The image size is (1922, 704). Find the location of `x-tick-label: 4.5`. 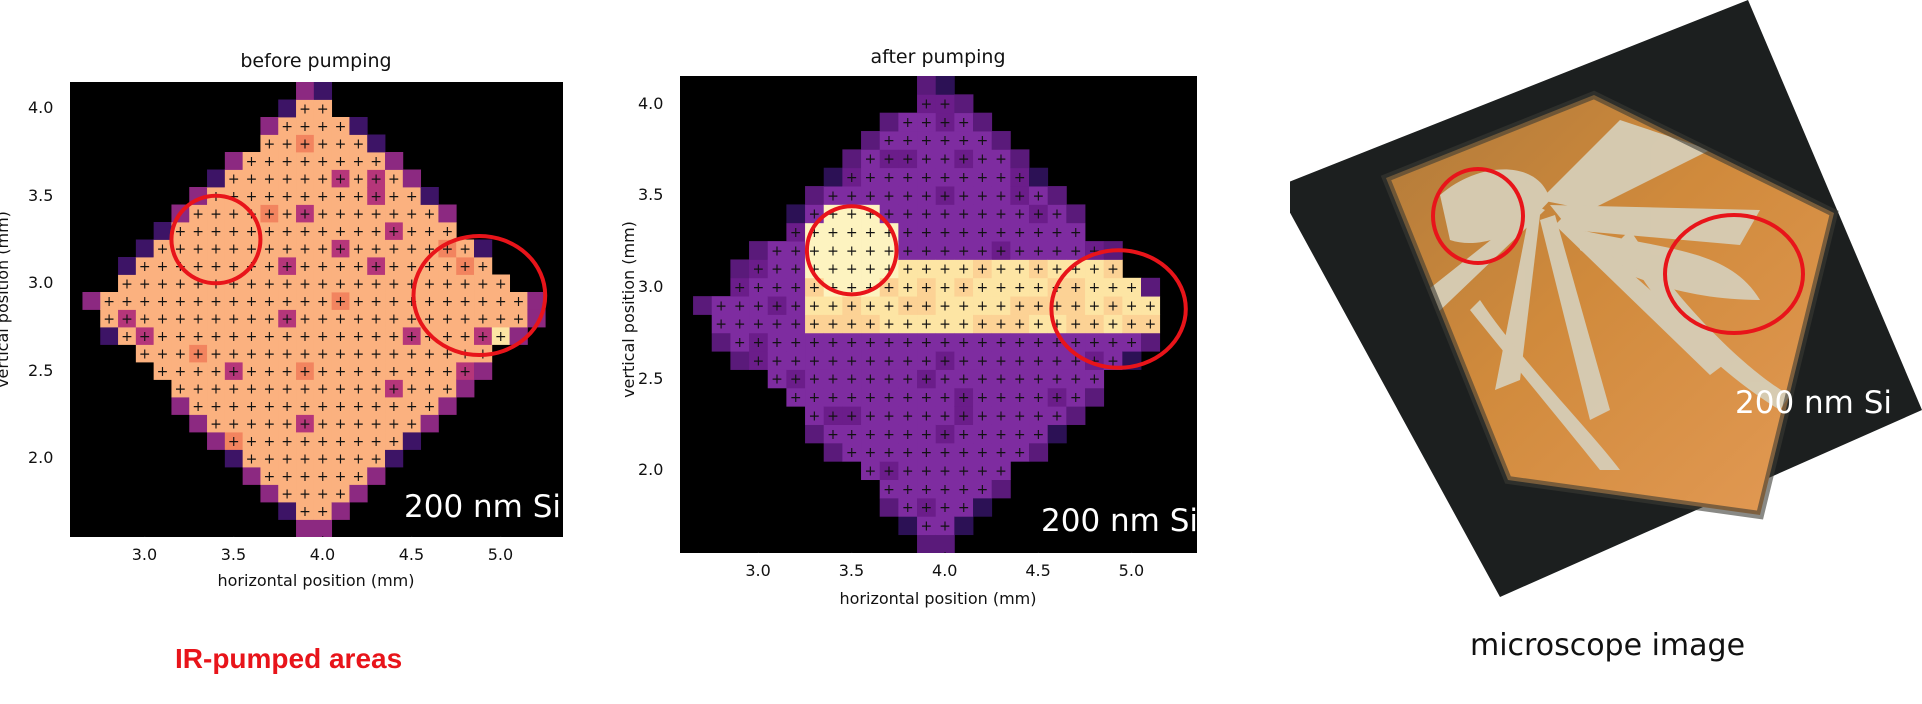

x-tick-label: 4.5 is located at coordinates (411, 554).